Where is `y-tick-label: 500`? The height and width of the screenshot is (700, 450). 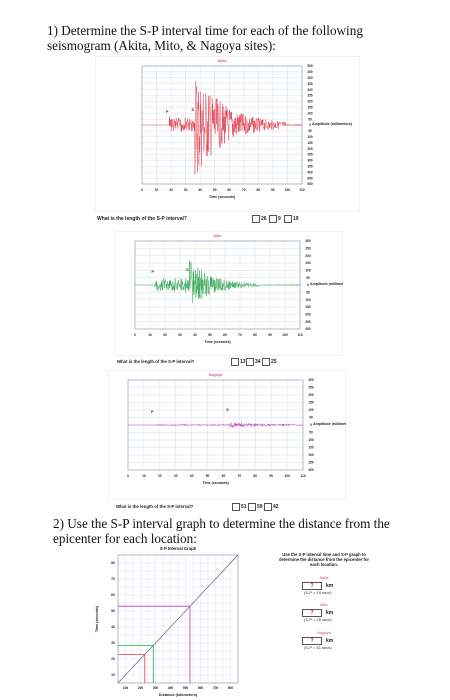
y-tick-label: 500 is located at coordinates (310, 66).